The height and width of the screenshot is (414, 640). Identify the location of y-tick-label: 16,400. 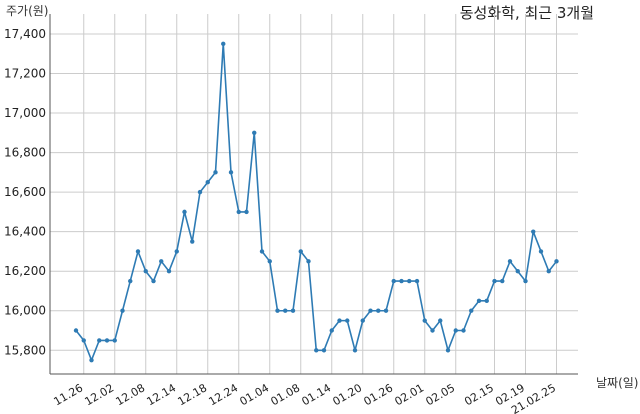
(25, 232).